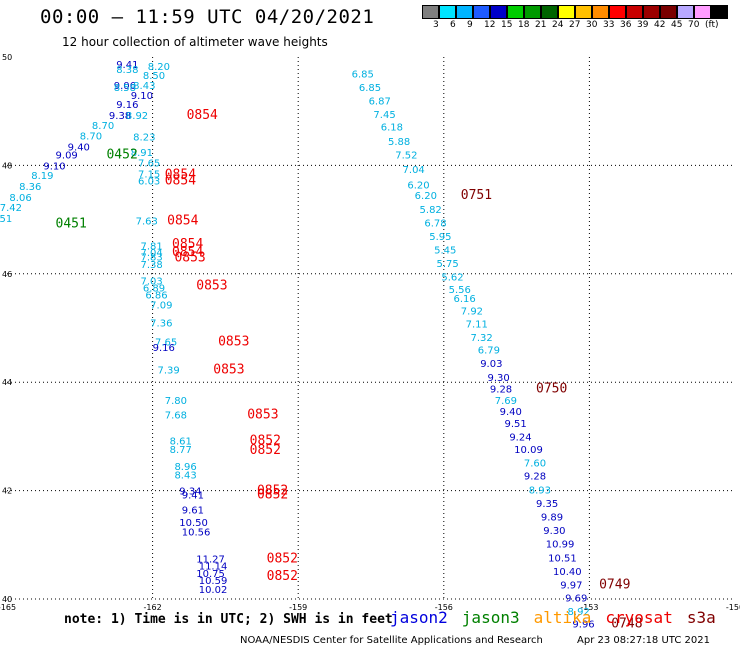 This screenshot has height=650, width=740. What do you see at coordinates (193, 523) in the screenshot?
I see `wave-height-label: 10.50` at bounding box center [193, 523].